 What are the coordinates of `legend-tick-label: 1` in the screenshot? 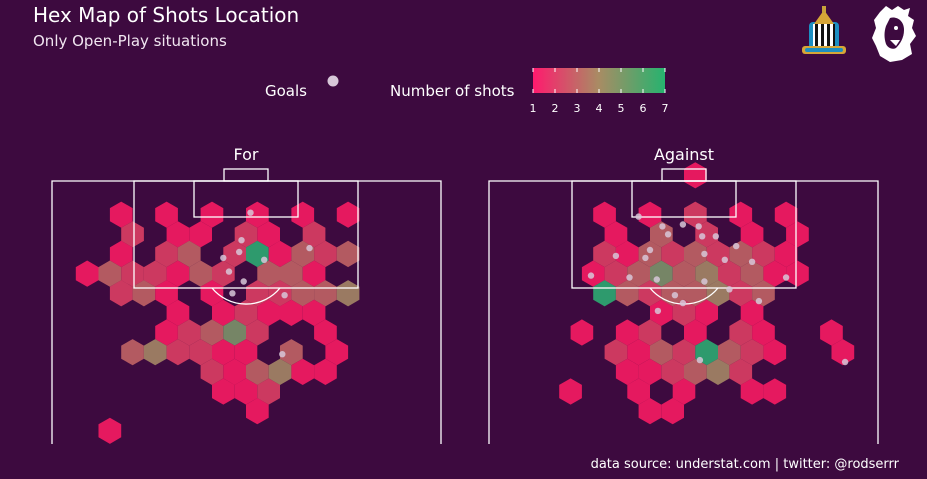 It's located at (533, 108).